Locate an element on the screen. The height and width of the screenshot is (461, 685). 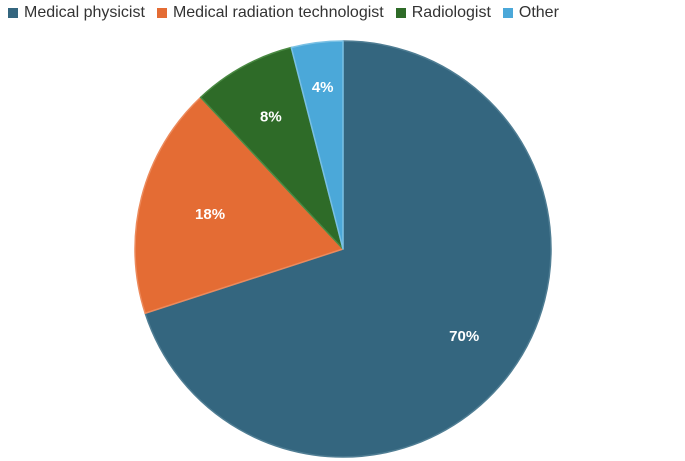
legend-label-radiologist: Radiologist is located at coordinates (451, 12).